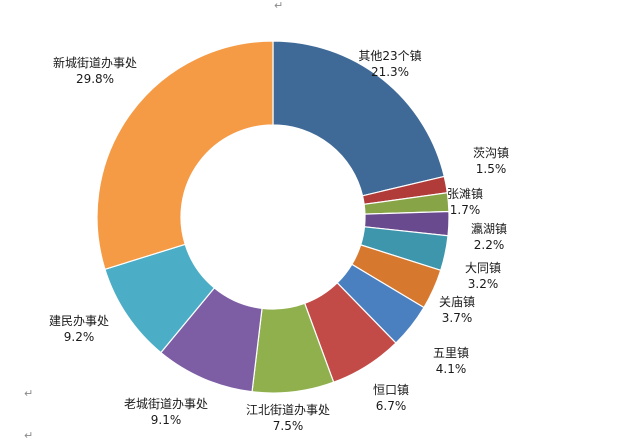 The width and height of the screenshot is (633, 448). I want to click on slice-category-label: 其他23个镇, so click(389, 56).